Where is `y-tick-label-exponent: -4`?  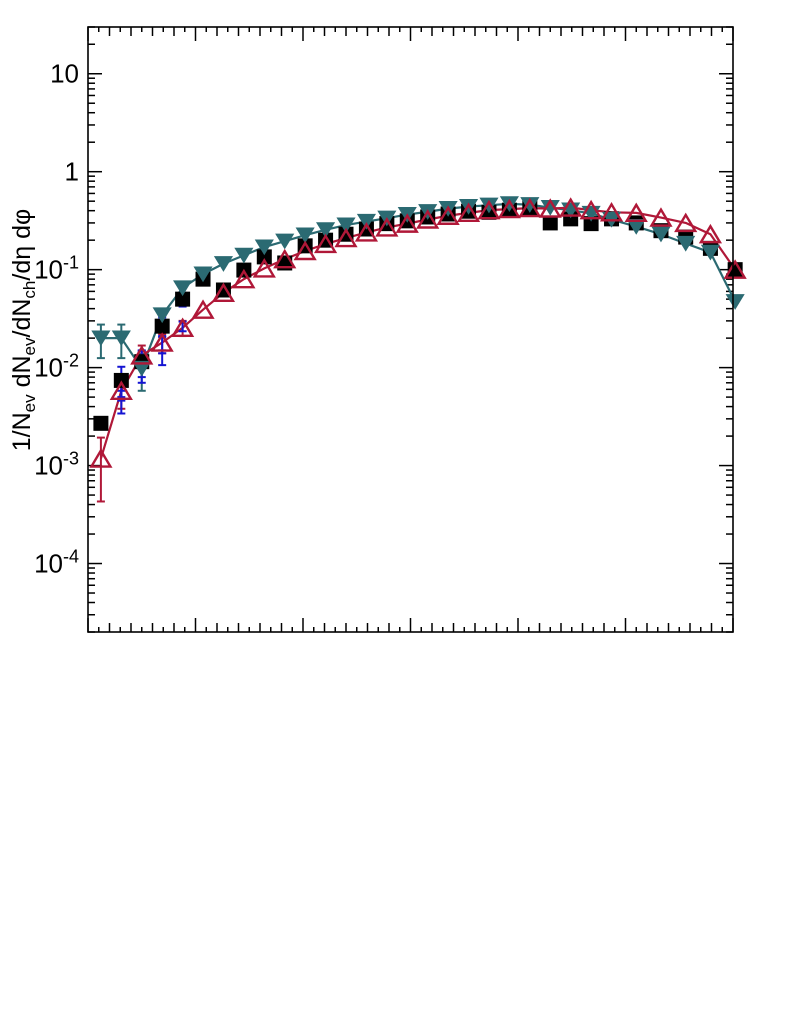
y-tick-label-exponent: -4 is located at coordinates (71, 557).